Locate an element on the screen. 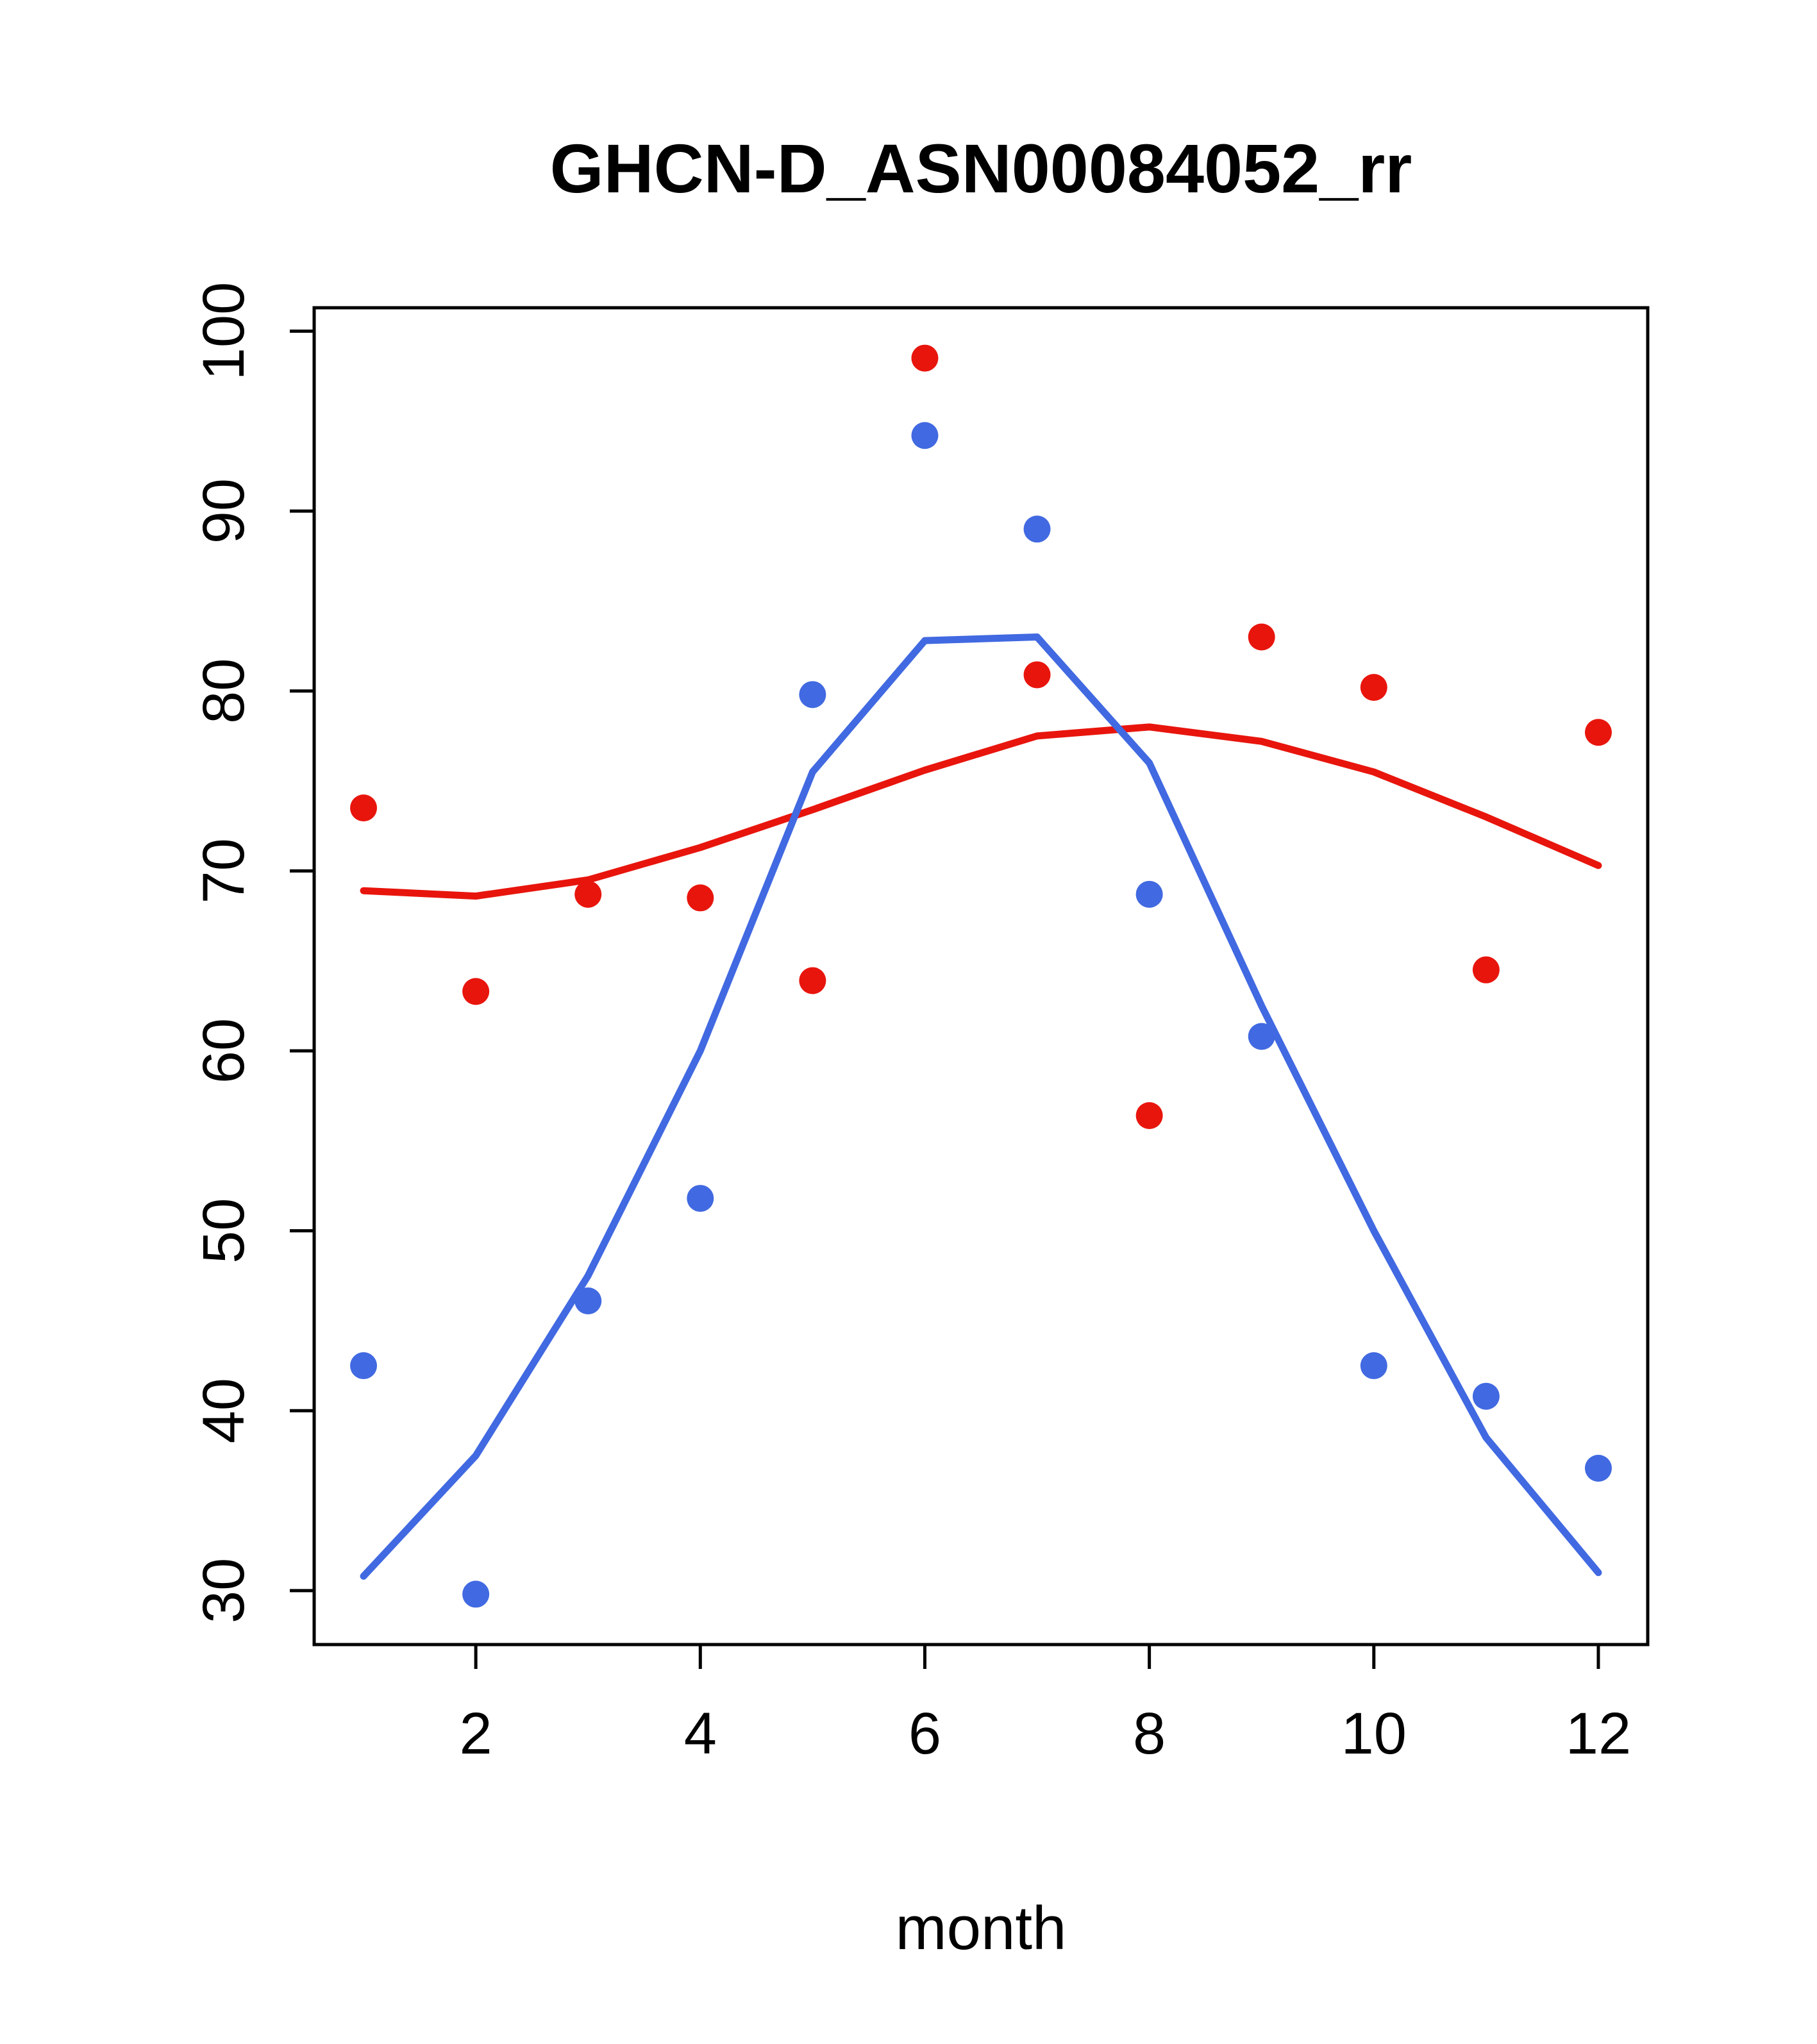 The image size is (1817, 2044). y-tick-label: 70 is located at coordinates (224, 871).